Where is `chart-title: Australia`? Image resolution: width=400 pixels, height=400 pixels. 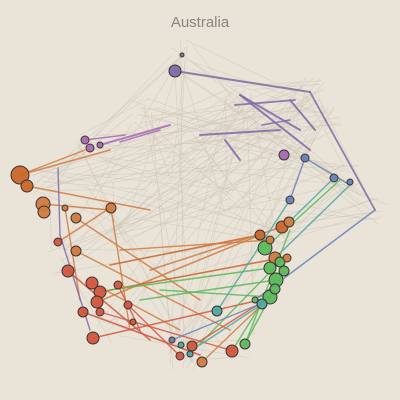 chart-title: Australia is located at coordinates (200, 22).